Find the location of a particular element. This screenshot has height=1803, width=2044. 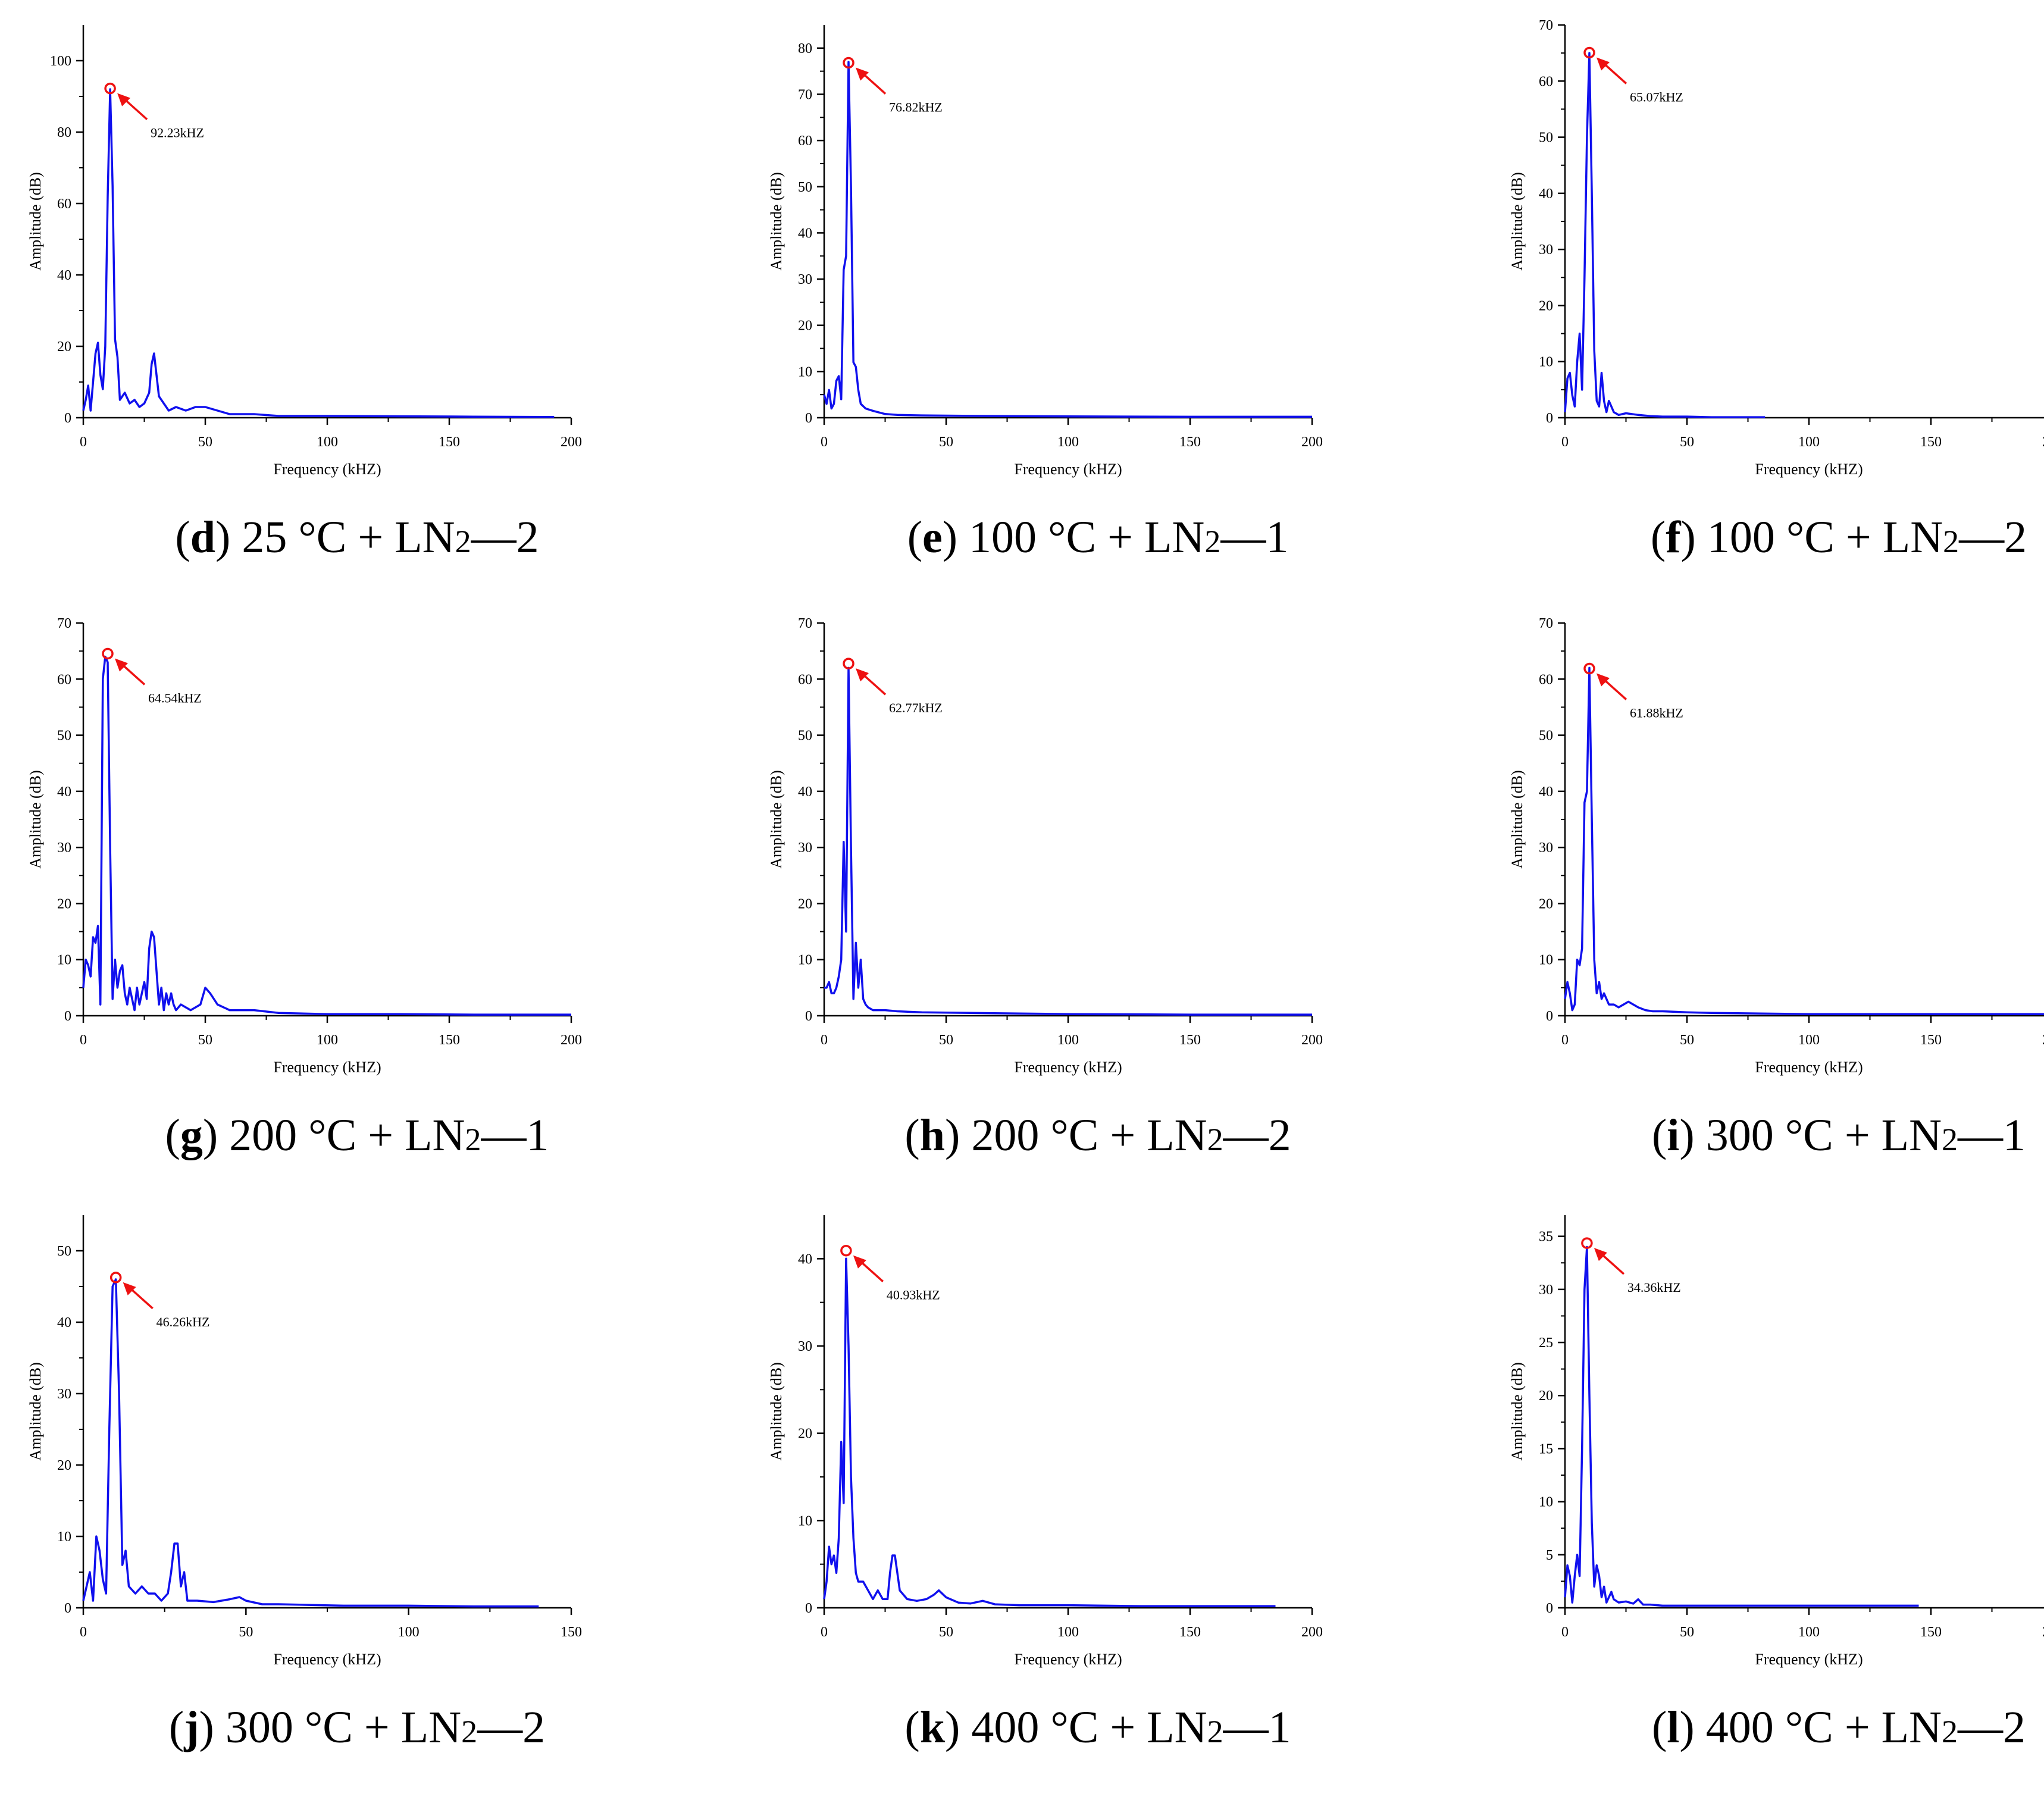

peak-label: 65.07kHZ is located at coordinates (1656, 96).